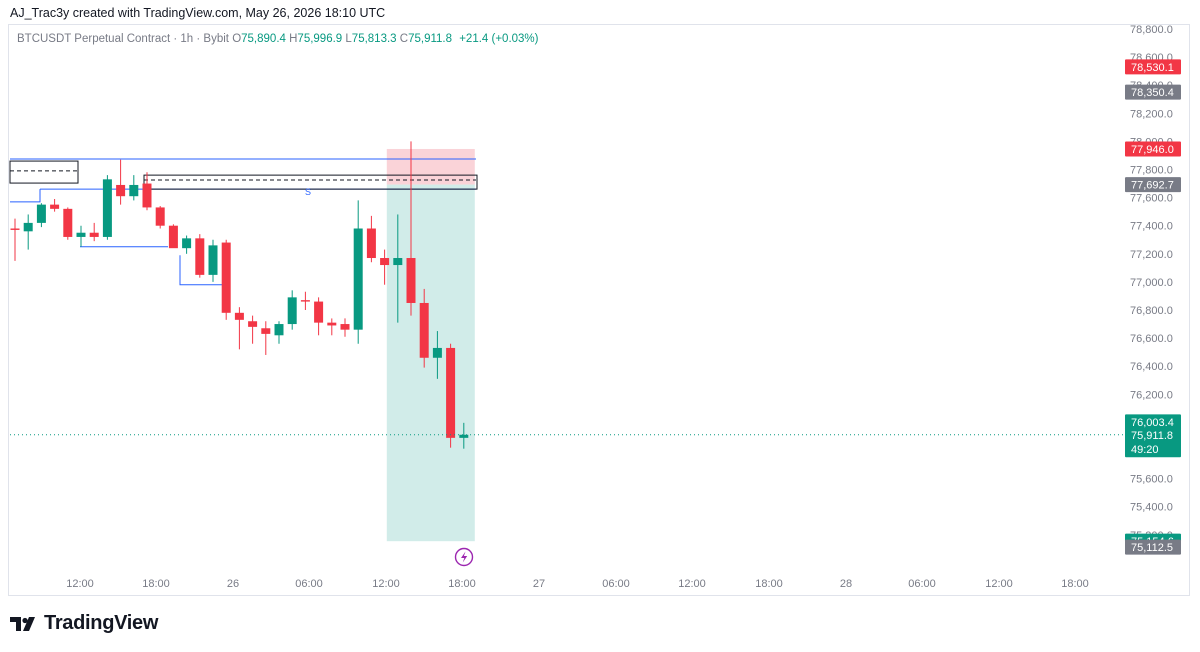  I want to click on open-key: O, so click(237, 39).